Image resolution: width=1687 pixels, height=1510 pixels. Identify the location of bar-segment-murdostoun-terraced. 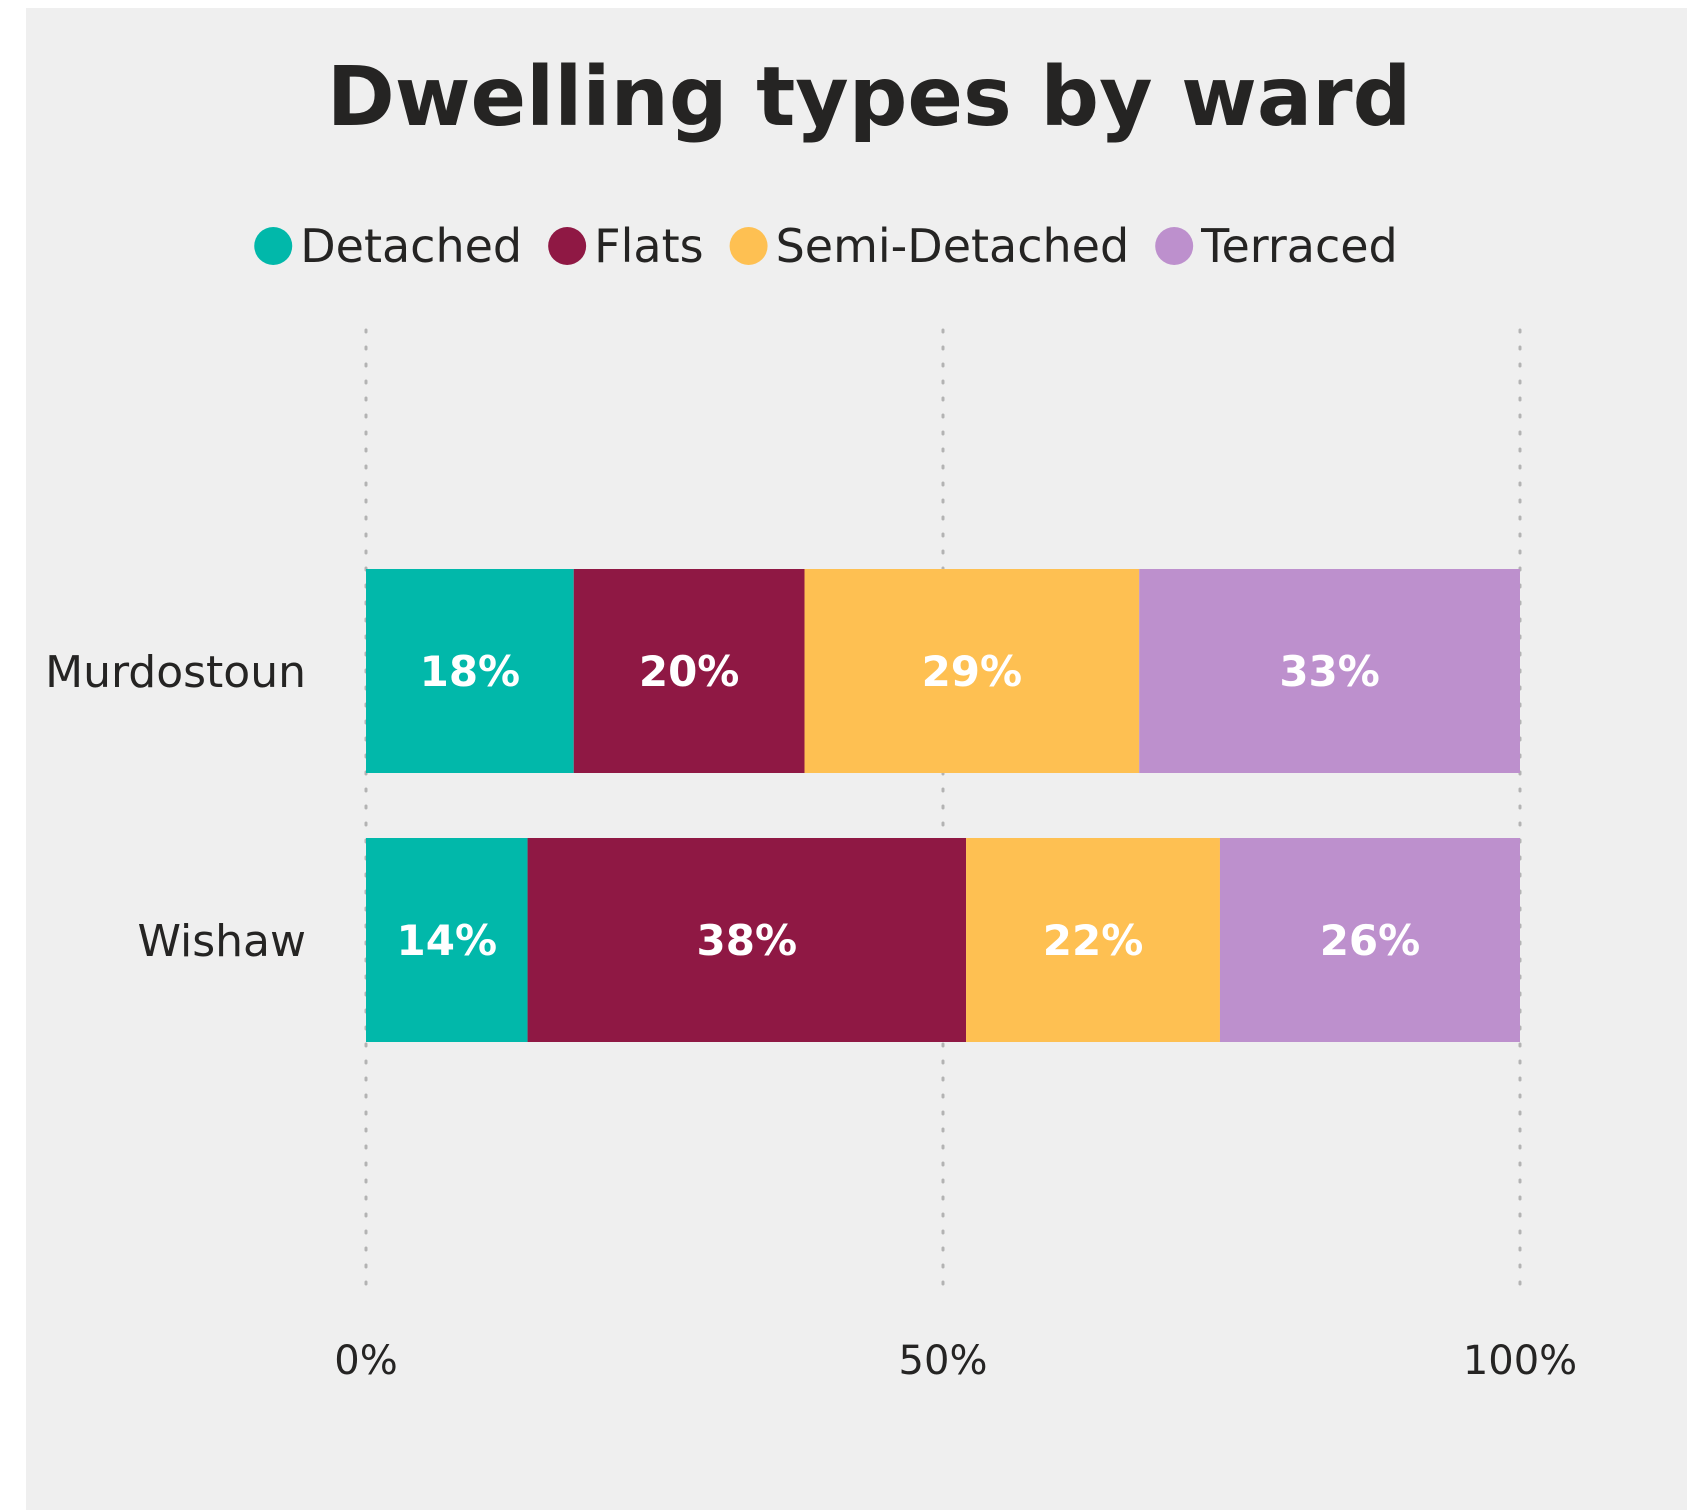
(1329, 671).